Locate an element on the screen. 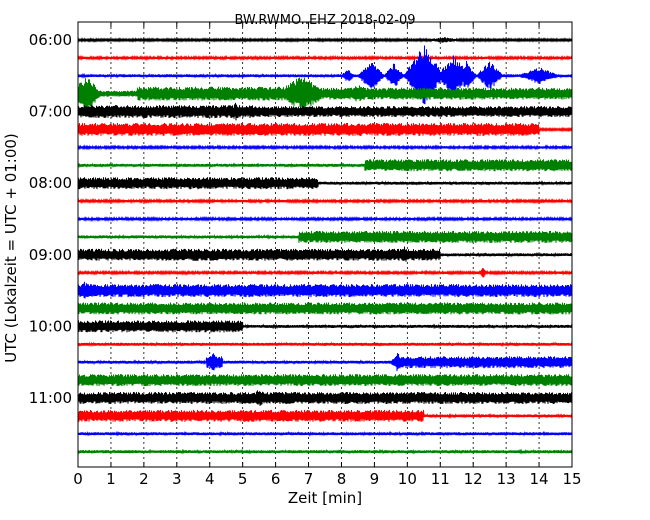 The height and width of the screenshot is (520, 650). x-tick-label: 0 is located at coordinates (78, 479).